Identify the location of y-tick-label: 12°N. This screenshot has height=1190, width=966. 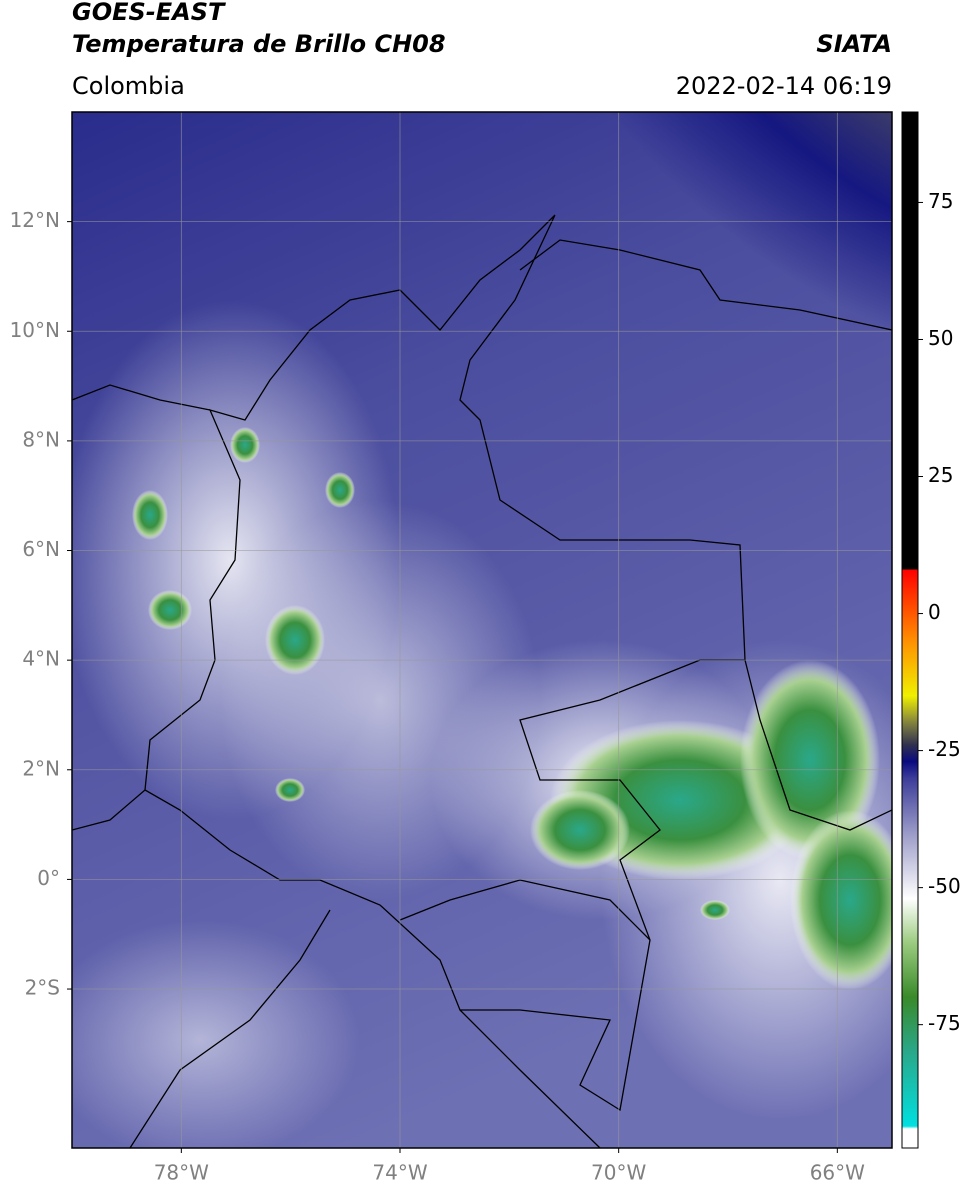
(35, 220).